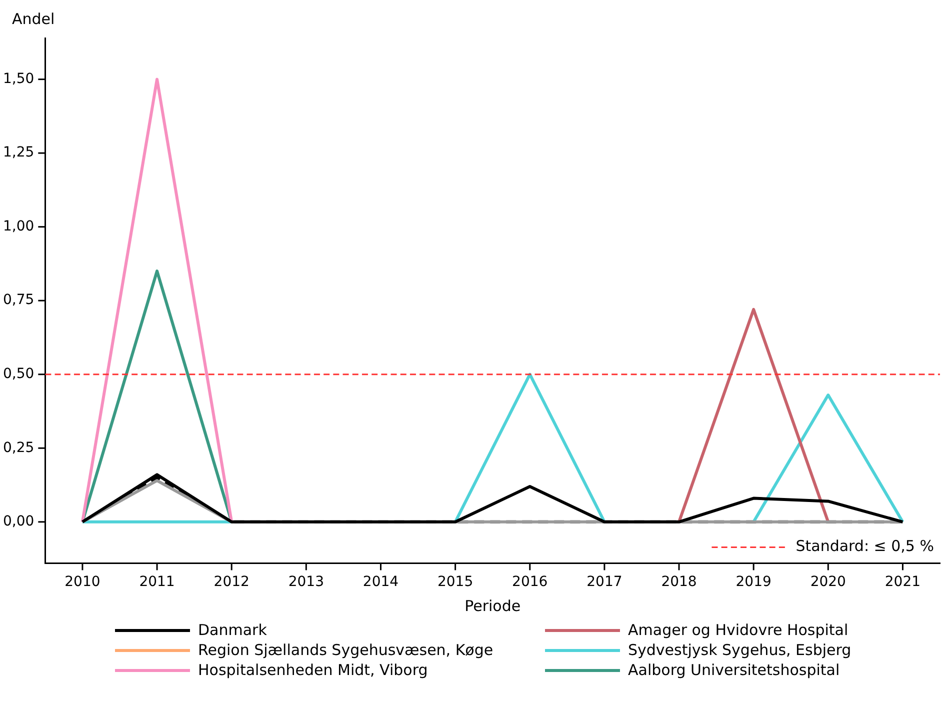  Describe the element at coordinates (734, 670) in the screenshot. I see `legend-label: Aalborg Universitetshospital` at that location.